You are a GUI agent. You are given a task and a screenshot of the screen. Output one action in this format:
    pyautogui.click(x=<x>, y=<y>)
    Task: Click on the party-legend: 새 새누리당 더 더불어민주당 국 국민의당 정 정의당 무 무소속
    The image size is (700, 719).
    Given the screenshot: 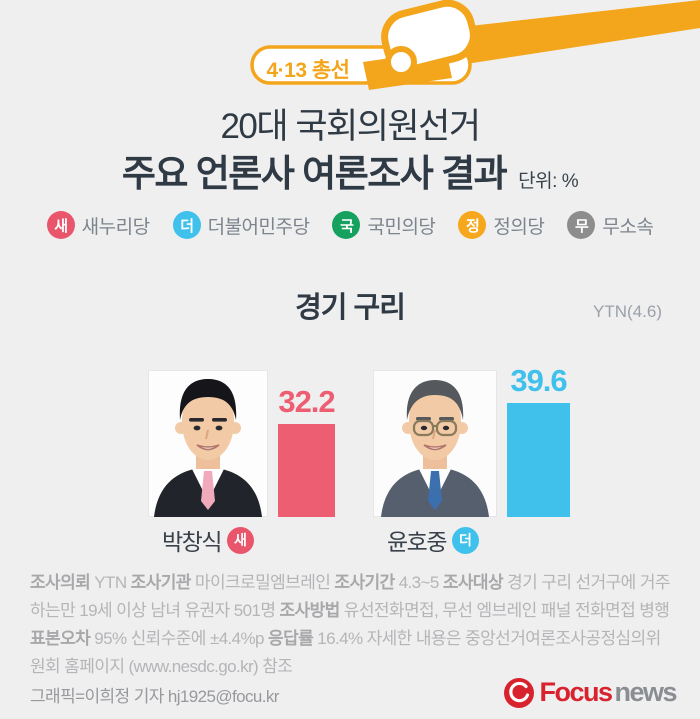 What is the action you would take?
    pyautogui.click(x=350, y=225)
    